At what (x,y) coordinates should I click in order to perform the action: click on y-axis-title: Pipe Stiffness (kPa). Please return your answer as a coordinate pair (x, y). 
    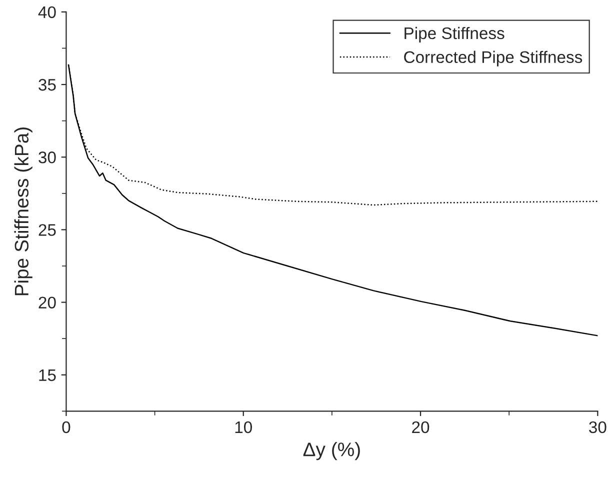
    Looking at the image, I should click on (23, 212).